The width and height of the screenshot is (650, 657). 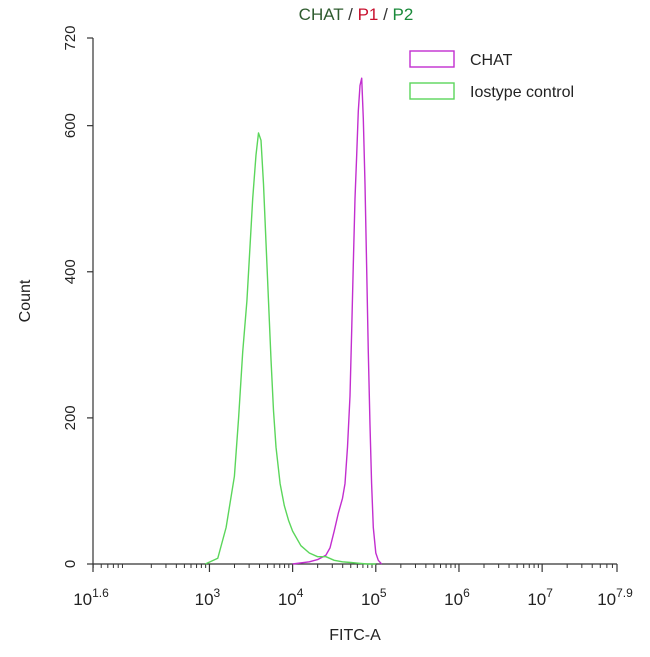 I want to click on y-tick-label: 600, so click(x=70, y=125).